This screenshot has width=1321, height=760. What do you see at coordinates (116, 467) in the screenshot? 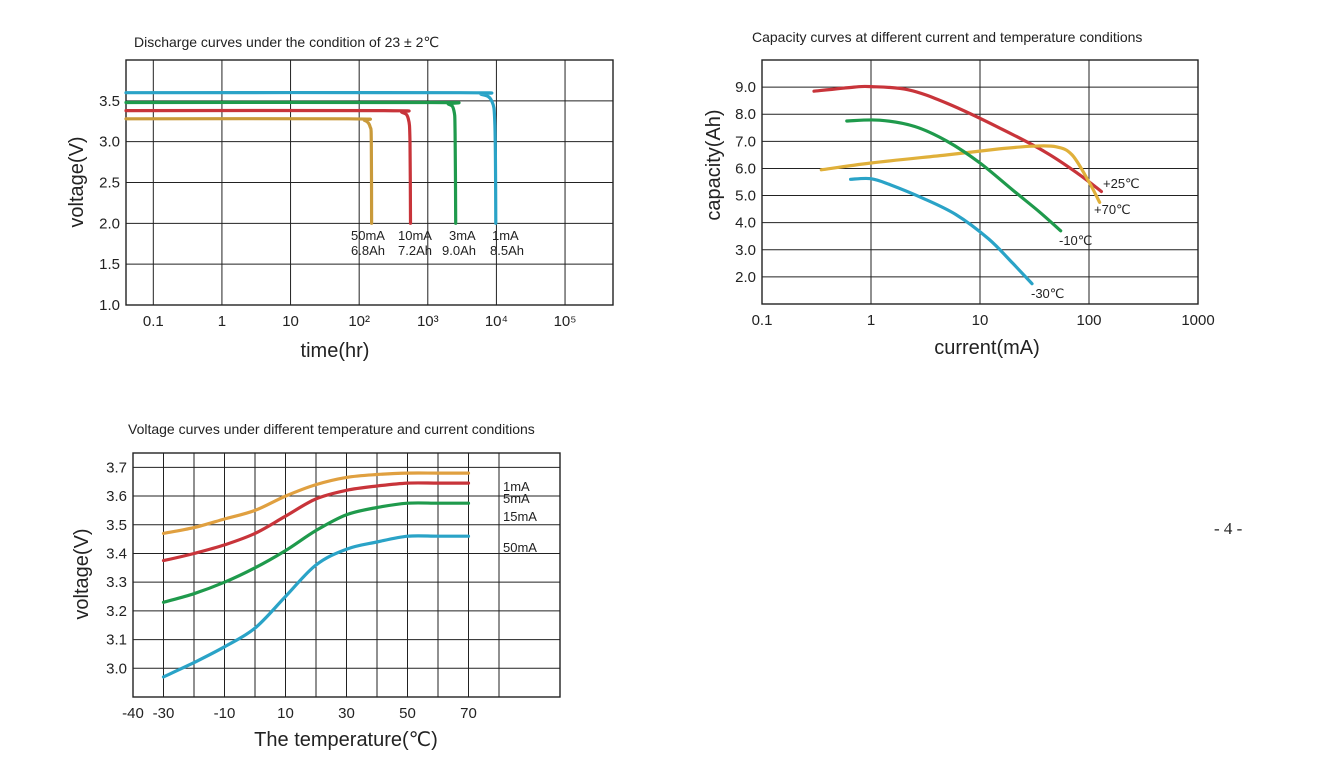
I see `y-tick-label: 3.7` at bounding box center [116, 467].